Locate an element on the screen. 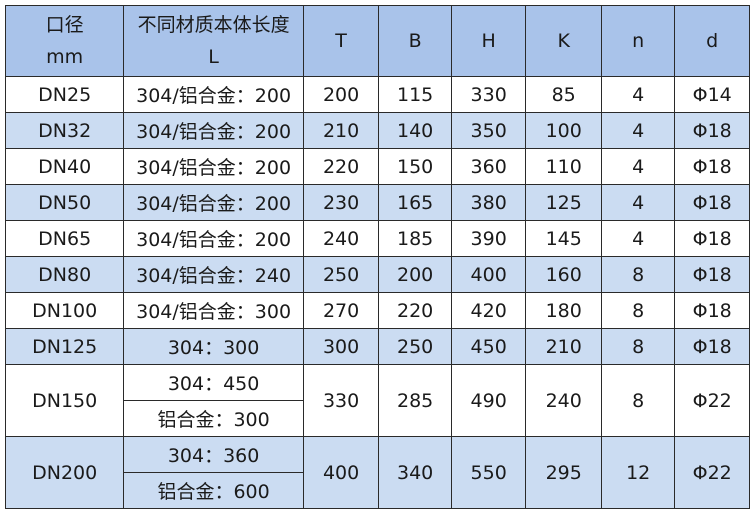 This screenshot has width=750, height=516. cell-k: 160 is located at coordinates (563, 274).